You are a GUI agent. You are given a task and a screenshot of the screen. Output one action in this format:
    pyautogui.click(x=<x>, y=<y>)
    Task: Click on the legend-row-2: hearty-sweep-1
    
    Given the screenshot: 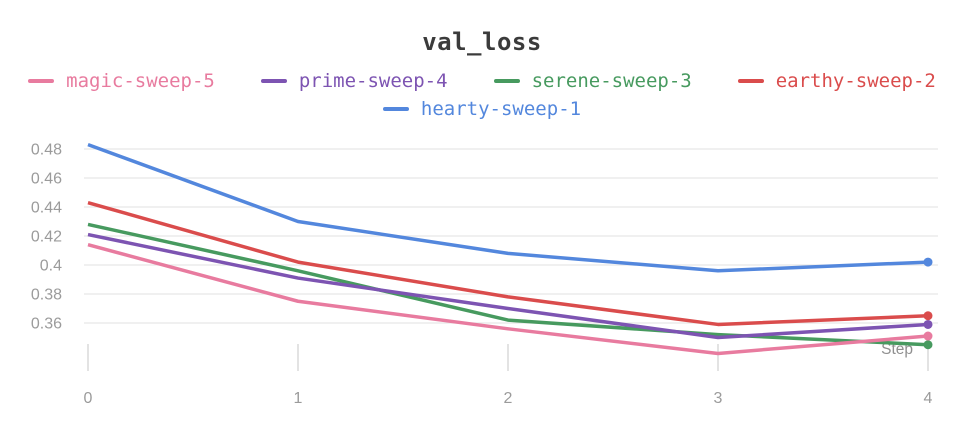 What is the action you would take?
    pyautogui.click(x=482, y=109)
    